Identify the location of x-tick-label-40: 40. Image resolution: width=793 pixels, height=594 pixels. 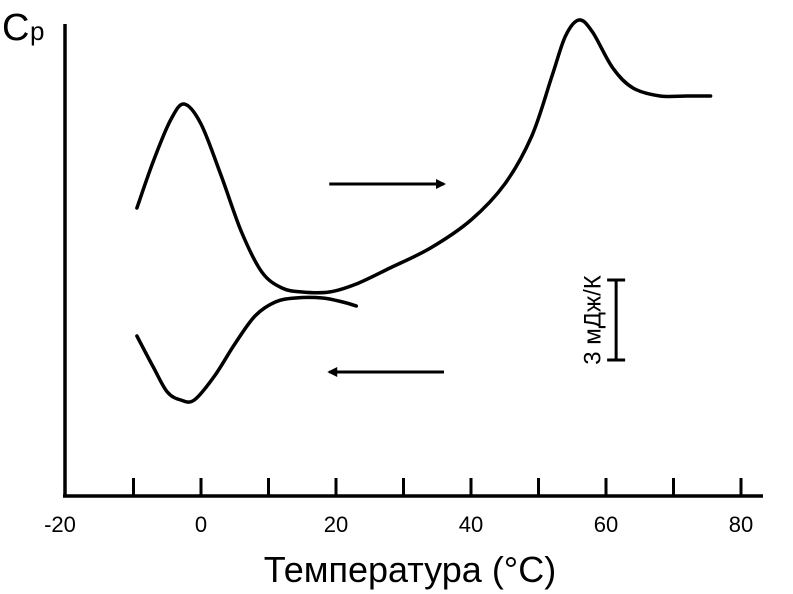
(471, 524).